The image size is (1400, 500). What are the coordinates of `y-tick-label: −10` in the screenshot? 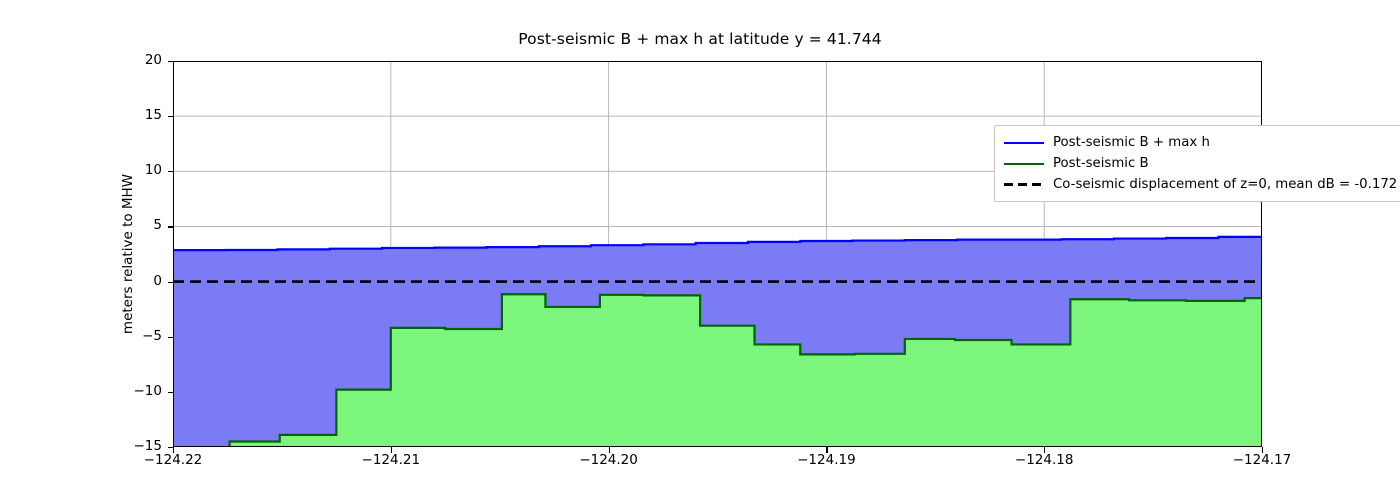 It's located at (148, 390).